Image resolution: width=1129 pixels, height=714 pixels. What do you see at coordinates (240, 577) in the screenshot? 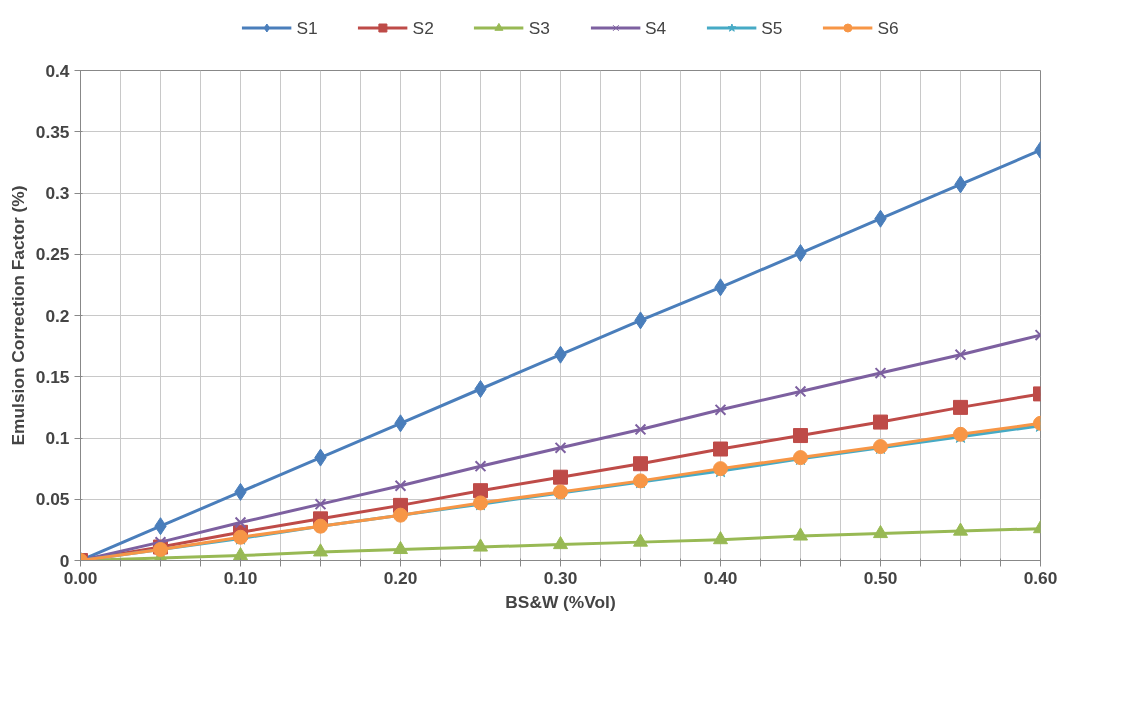
I see `x-tick-label: 0.10` at bounding box center [240, 577].